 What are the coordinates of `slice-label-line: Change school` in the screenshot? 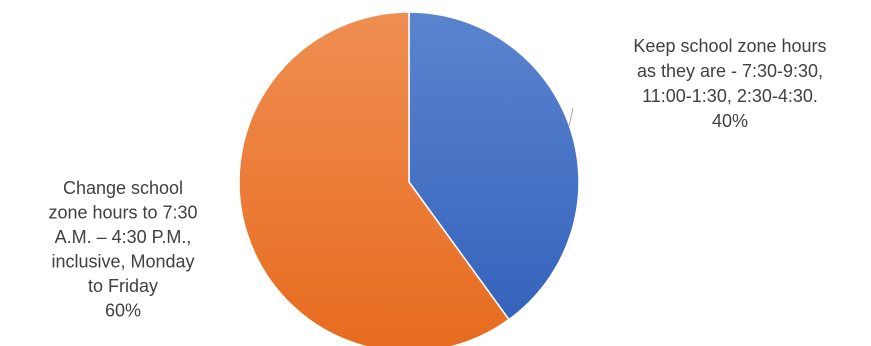 It's located at (123, 188).